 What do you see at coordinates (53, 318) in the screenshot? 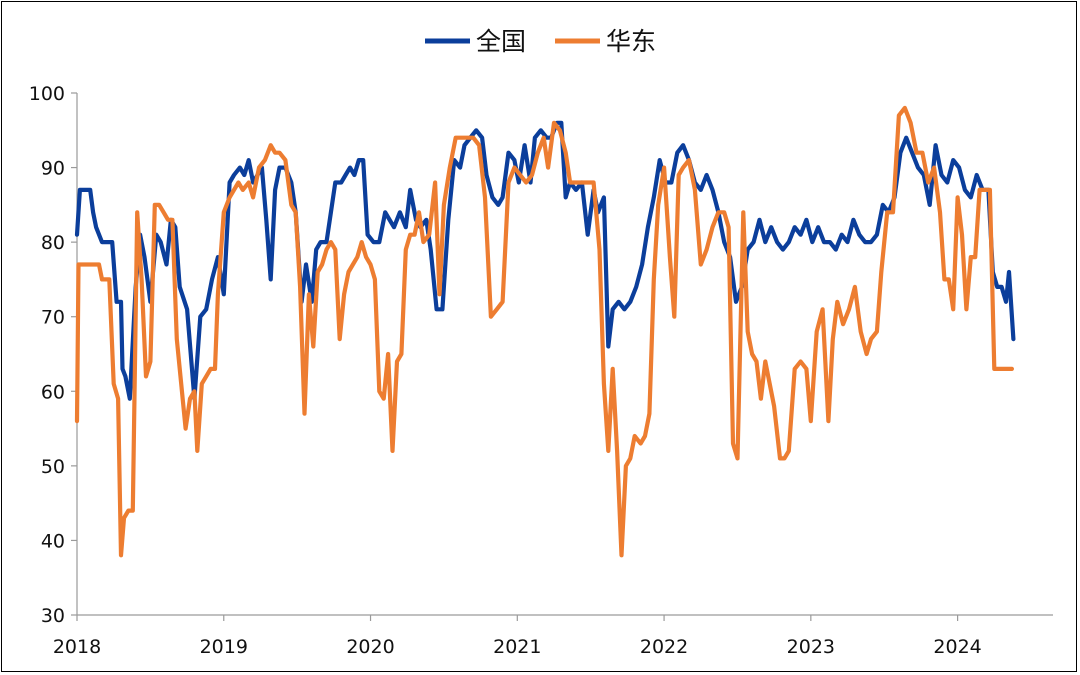
I see `y-tick-label: 70` at bounding box center [53, 318].